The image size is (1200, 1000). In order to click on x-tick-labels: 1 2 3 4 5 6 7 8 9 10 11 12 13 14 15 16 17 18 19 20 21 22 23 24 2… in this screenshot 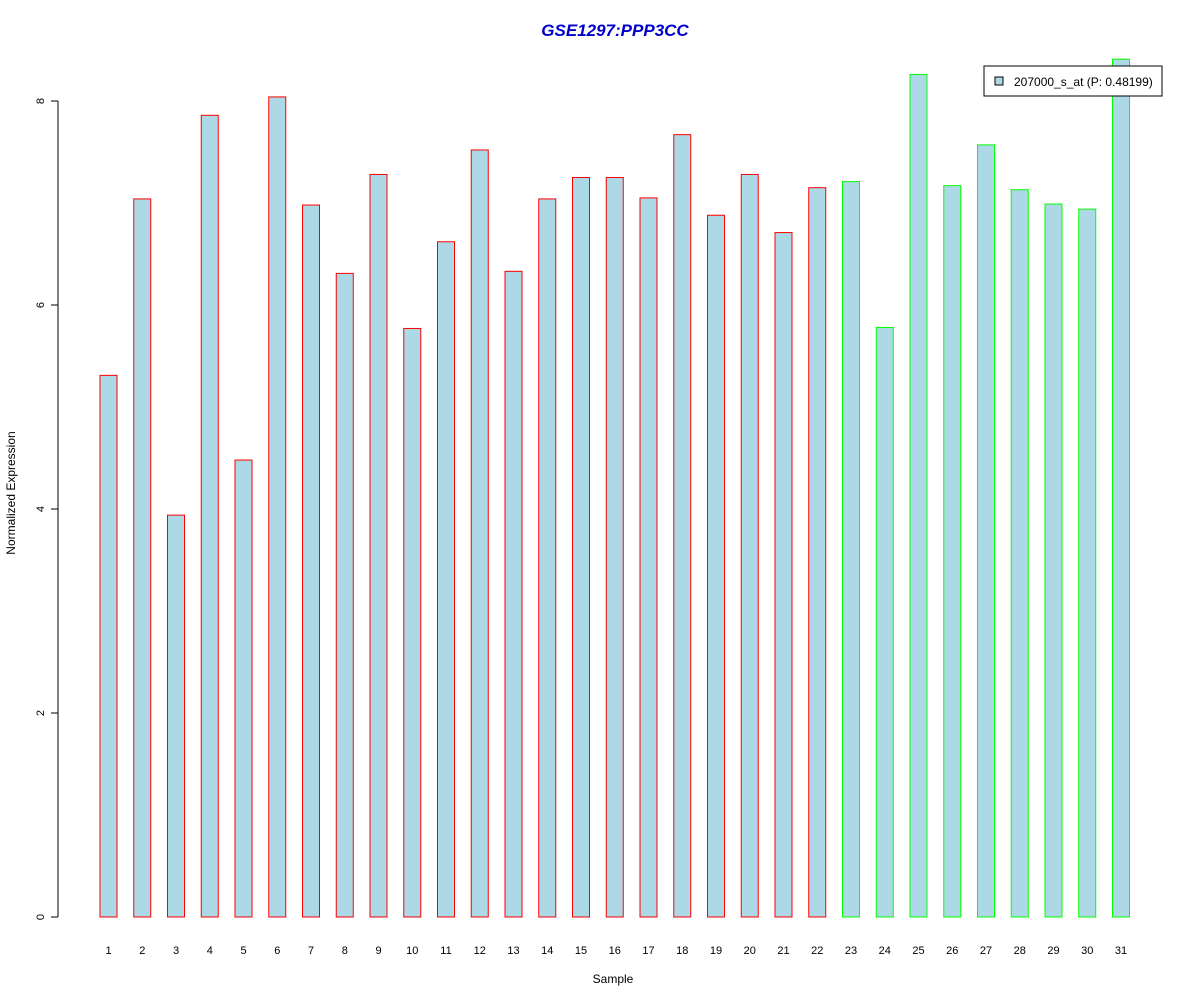, I will do `click(616, 951)`.